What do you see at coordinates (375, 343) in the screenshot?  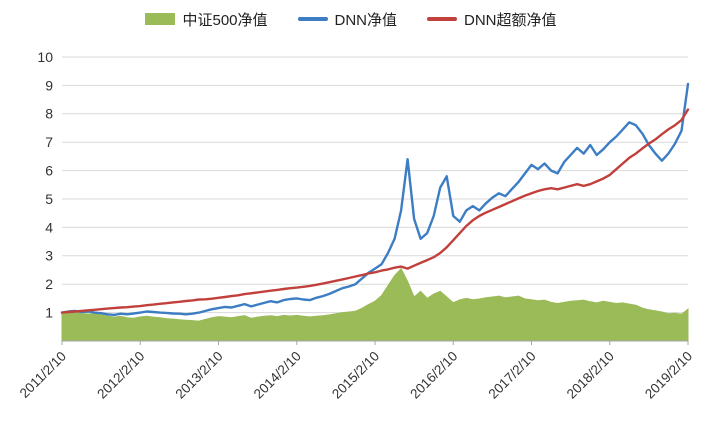 I see `x-axis-ticks` at bounding box center [375, 343].